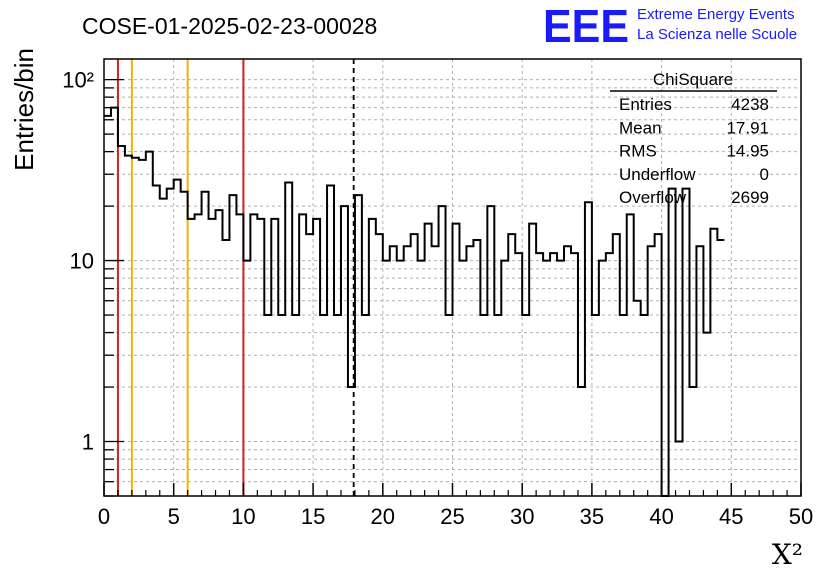 The width and height of the screenshot is (836, 572). I want to click on x-tick-label: 40, so click(661, 516).